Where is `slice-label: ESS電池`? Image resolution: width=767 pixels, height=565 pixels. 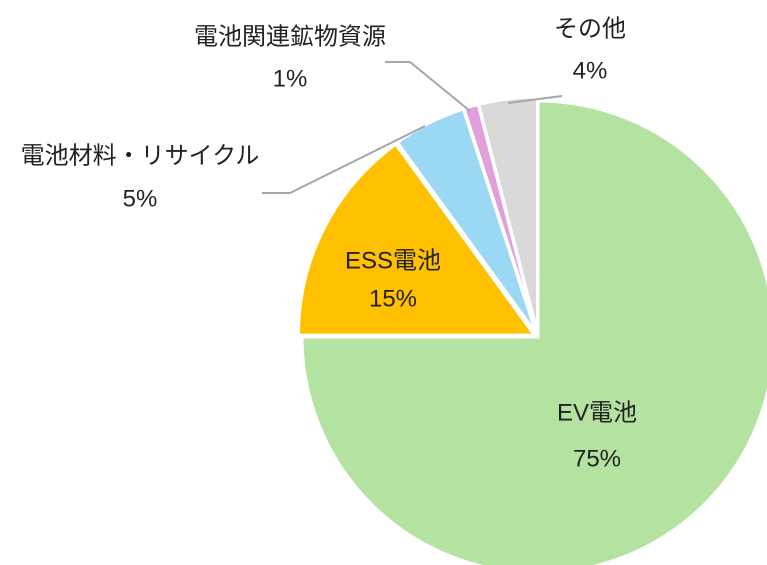
slice-label: ESS電池 is located at coordinates (393, 260).